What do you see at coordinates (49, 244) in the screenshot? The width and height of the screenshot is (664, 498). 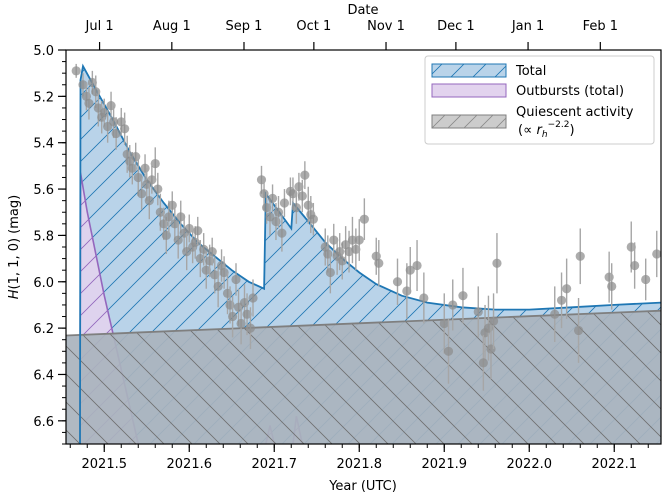 I see `y-axis-left: 5.0 5.2 5.4 5.6 5.8 6.0 6.2 6.4 6.6` at bounding box center [49, 244].